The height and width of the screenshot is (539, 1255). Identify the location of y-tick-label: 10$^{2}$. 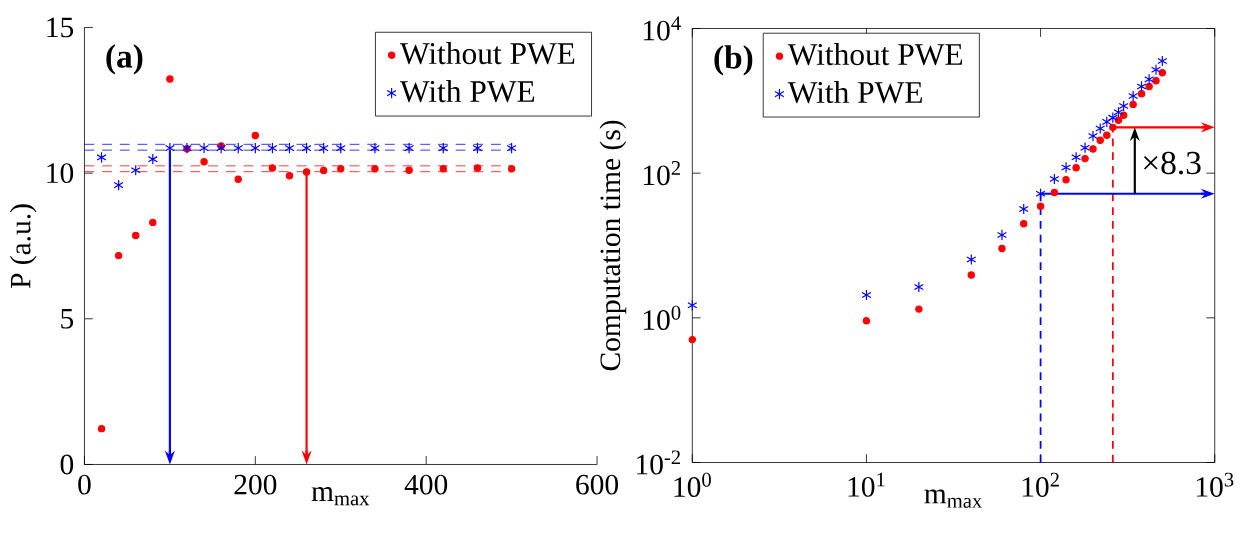
(661, 173).